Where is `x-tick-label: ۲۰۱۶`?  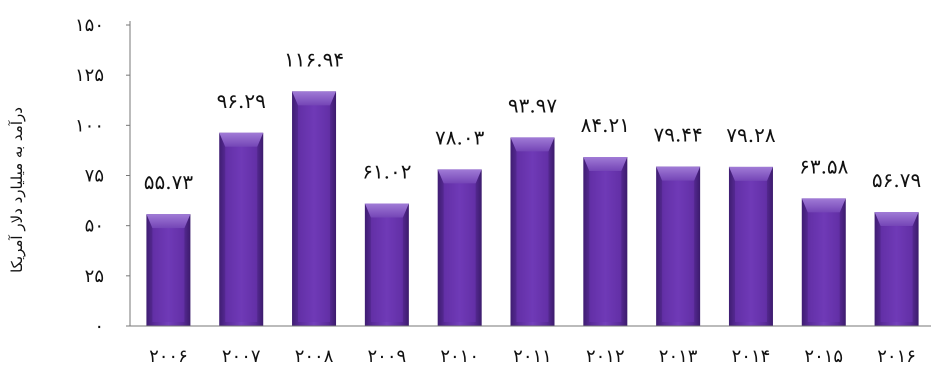
x-tick-label: ۲۰۱۶ is located at coordinates (896, 356).